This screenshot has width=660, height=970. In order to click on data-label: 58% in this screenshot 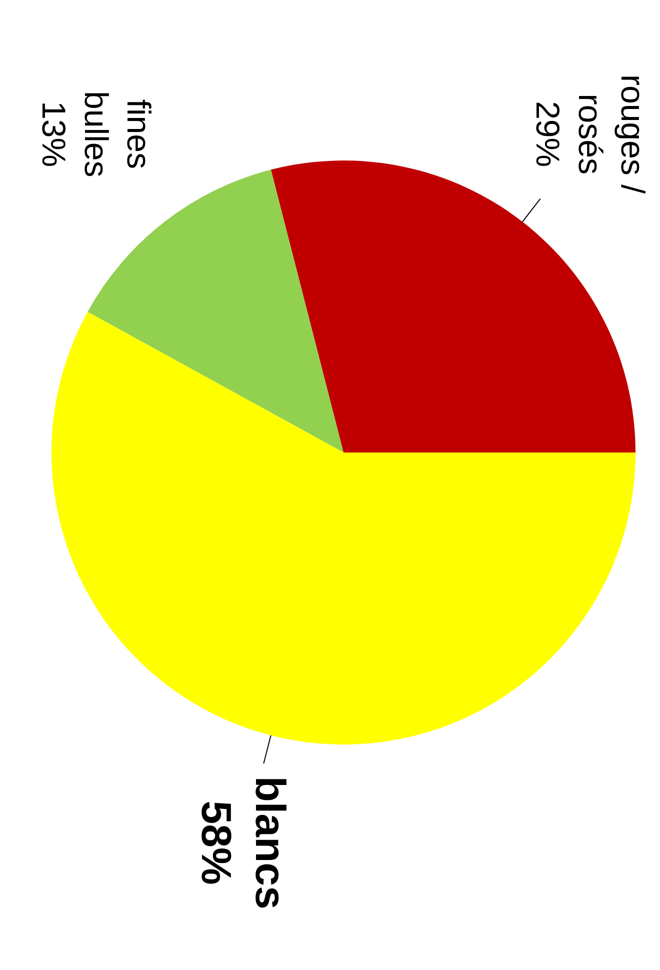, I will do `click(216, 842)`.